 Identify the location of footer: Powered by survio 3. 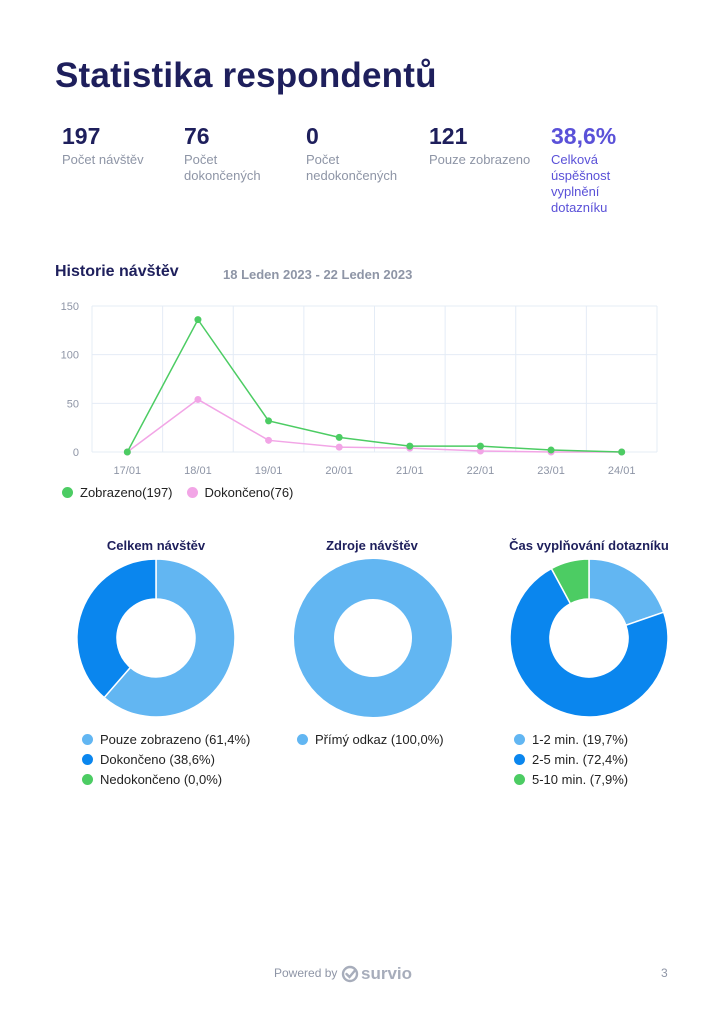
(362, 974).